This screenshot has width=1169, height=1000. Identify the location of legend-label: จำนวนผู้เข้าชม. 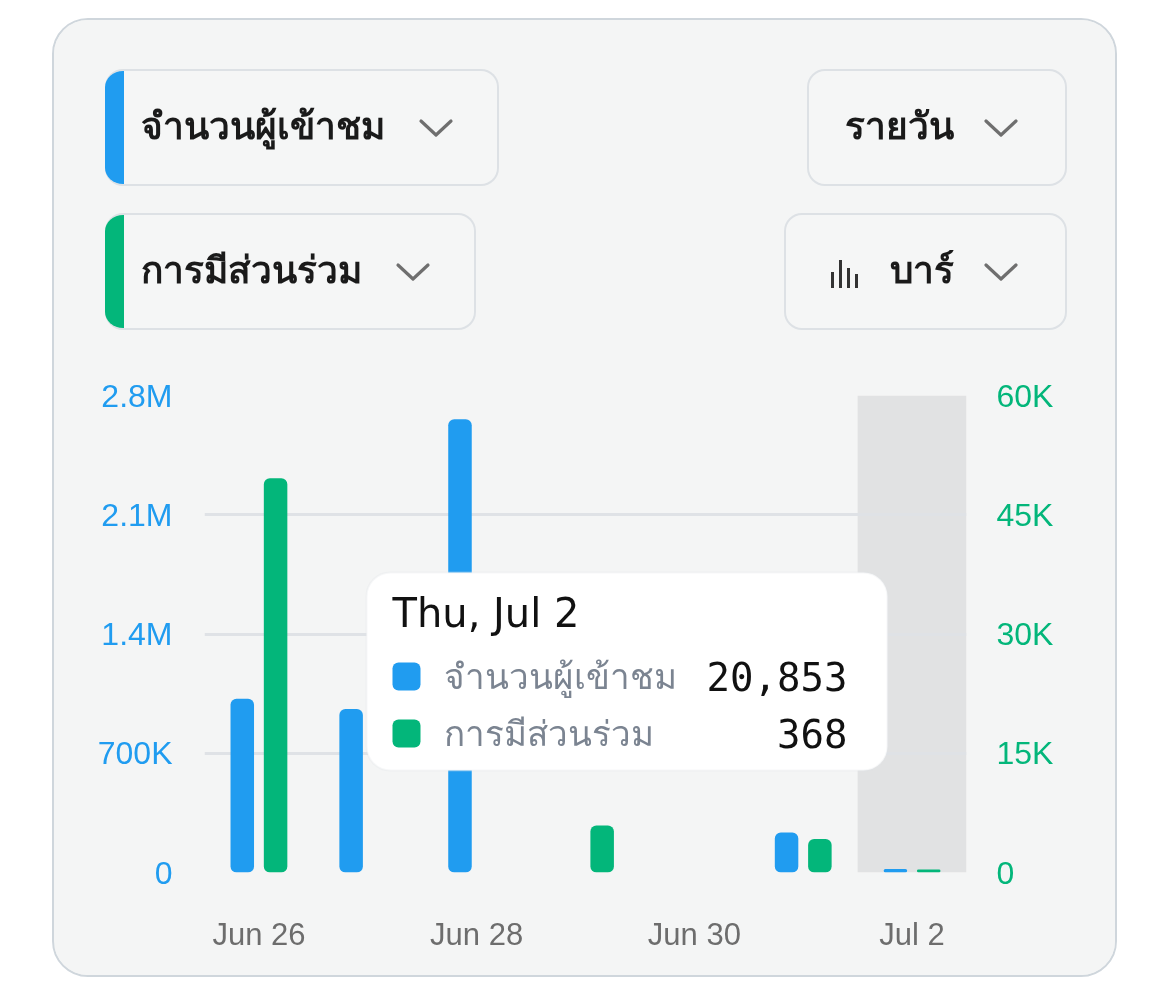
(560, 677).